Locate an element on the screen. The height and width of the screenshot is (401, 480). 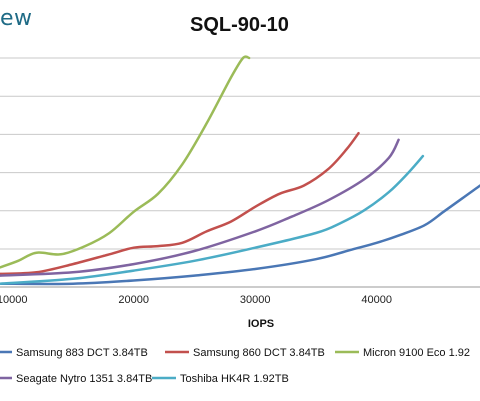
x-tick-label: 20000 is located at coordinates (133, 300).